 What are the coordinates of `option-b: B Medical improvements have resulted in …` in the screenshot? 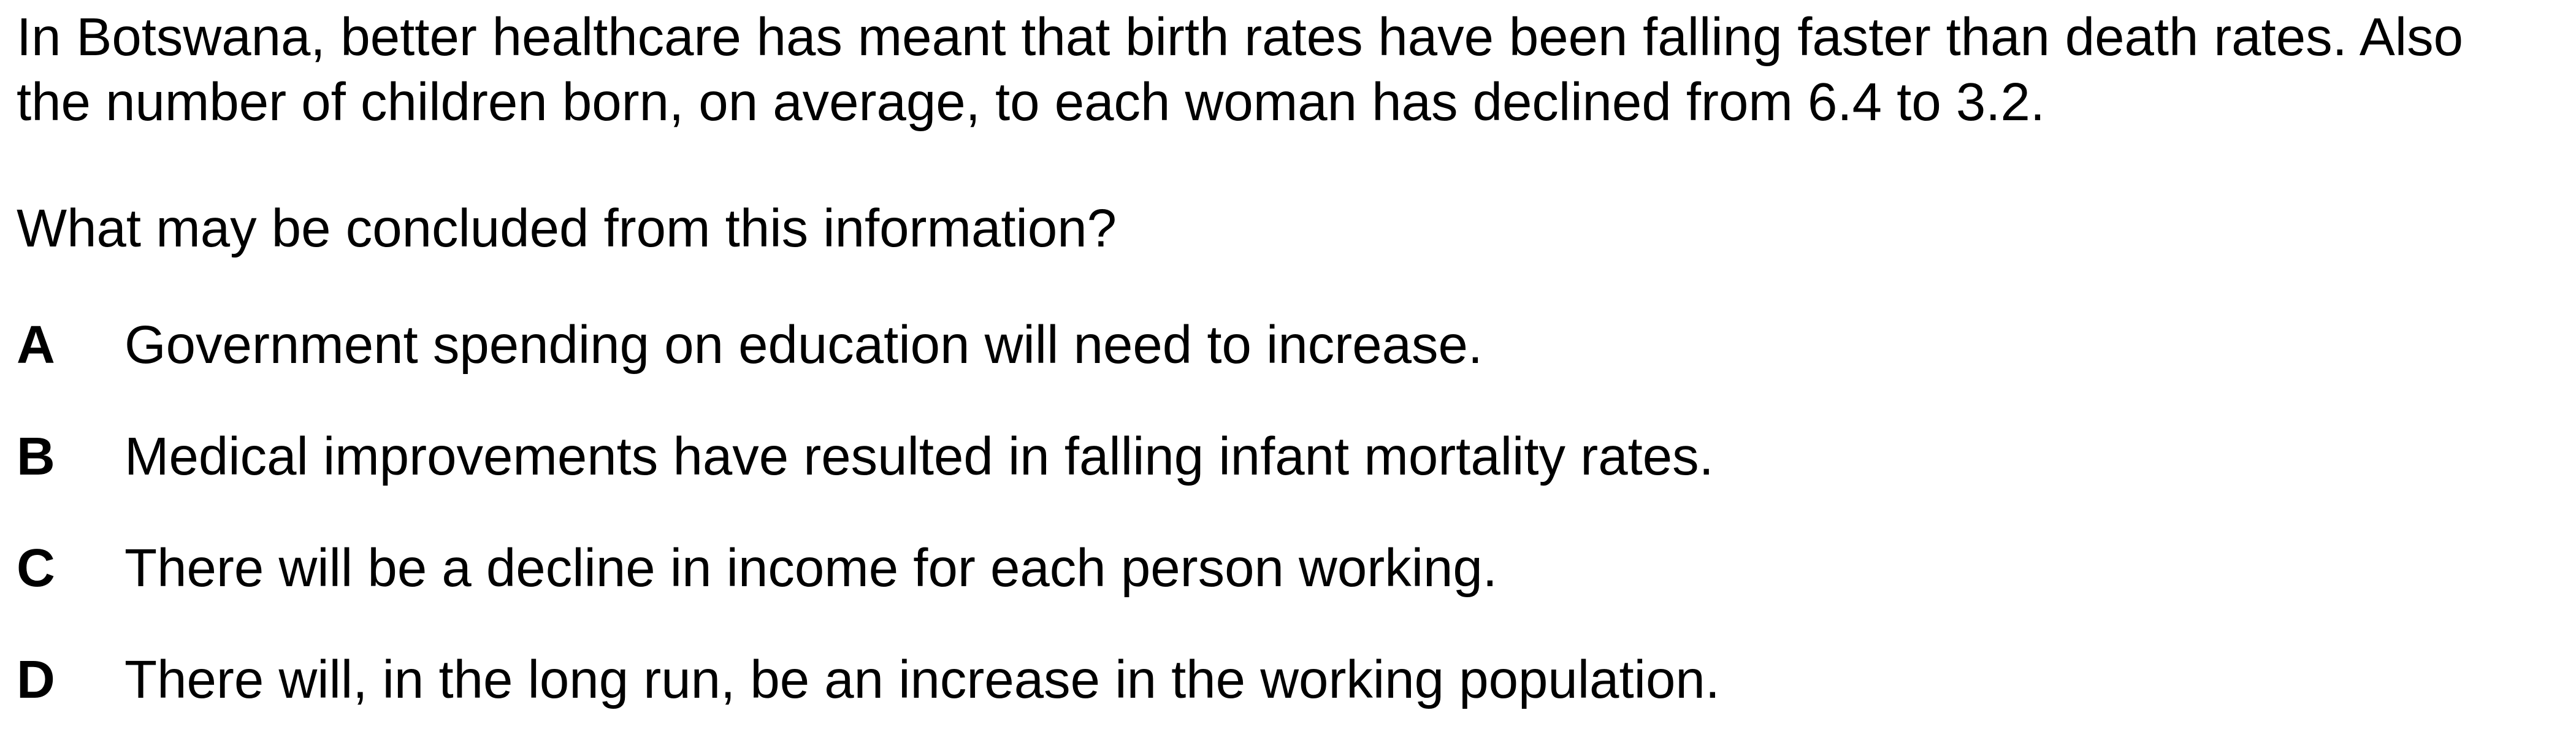 It's located at (1243, 457).